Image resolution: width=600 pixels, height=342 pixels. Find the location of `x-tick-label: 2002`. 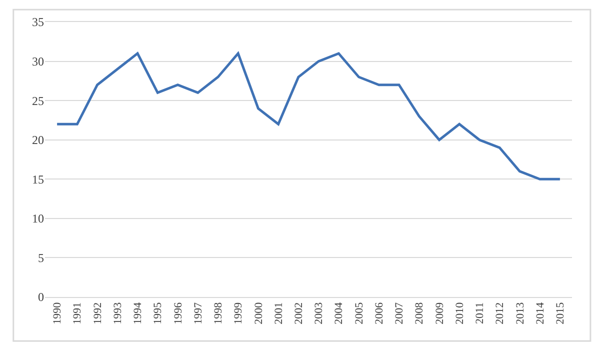

x-tick-label: 2002 is located at coordinates (299, 313).